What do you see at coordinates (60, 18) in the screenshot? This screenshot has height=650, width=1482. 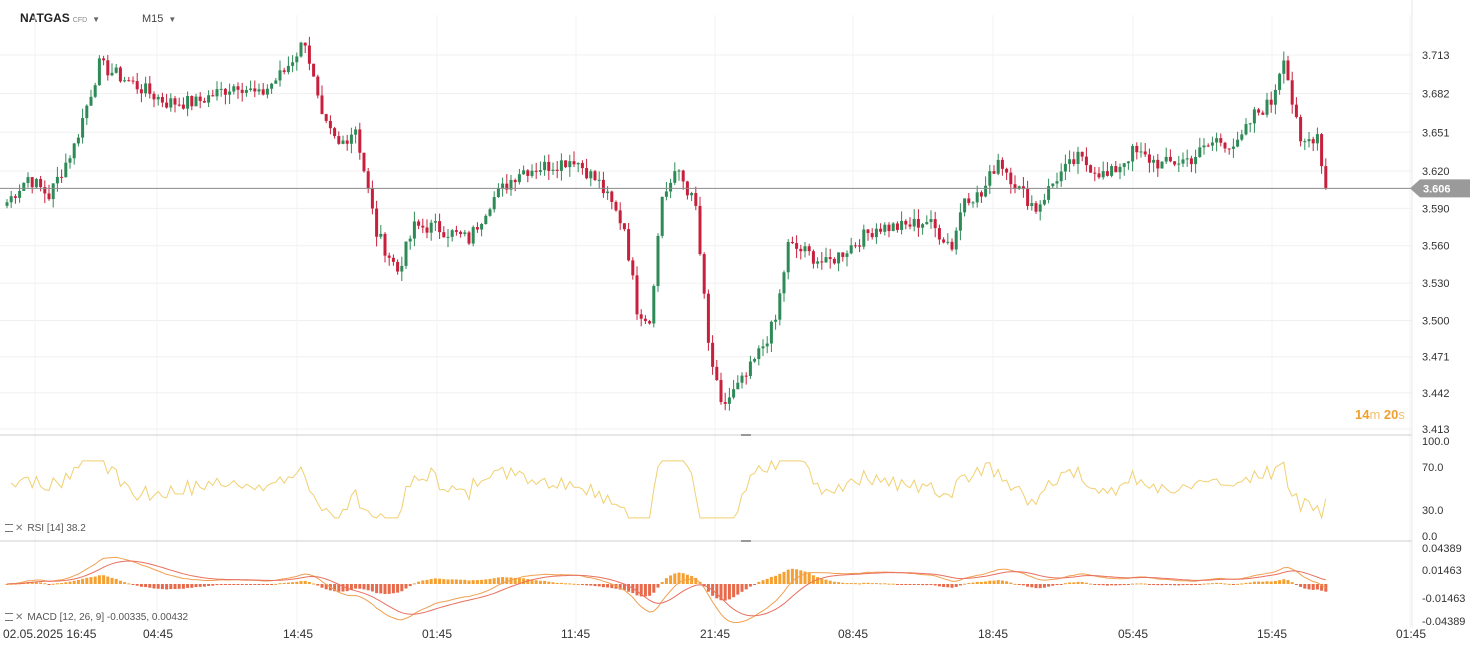 I see `symbol-selector: NATGAS CFD ▼` at bounding box center [60, 18].